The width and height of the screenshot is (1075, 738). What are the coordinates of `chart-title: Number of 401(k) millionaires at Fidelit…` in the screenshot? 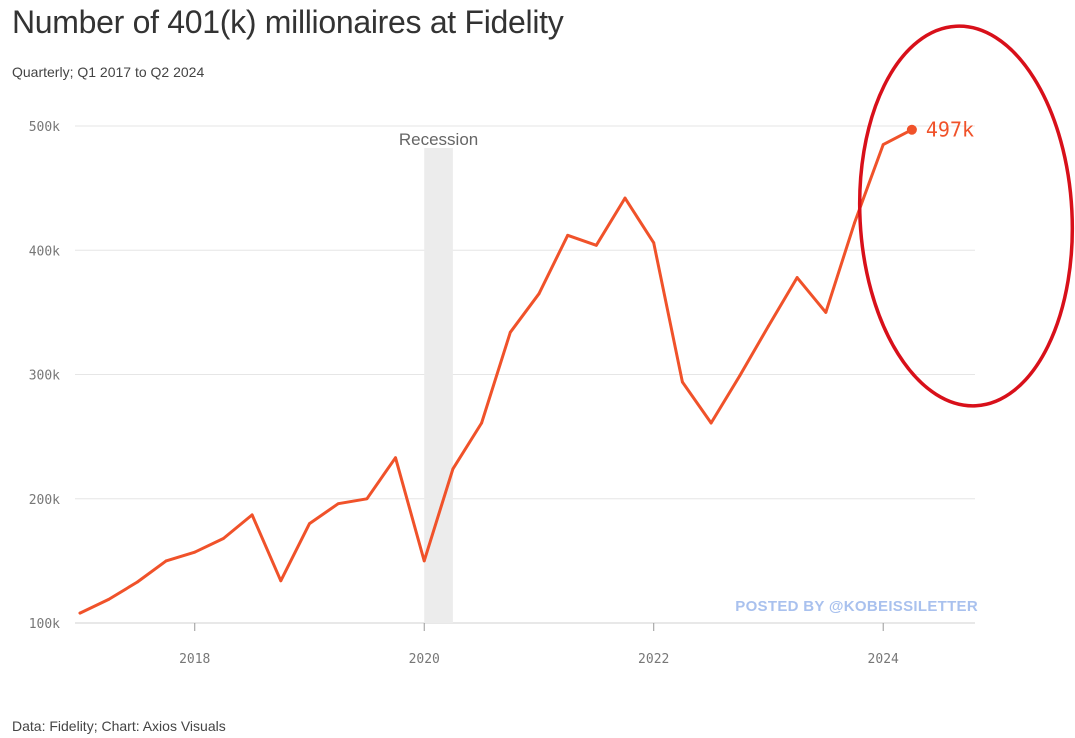 It's located at (288, 22).